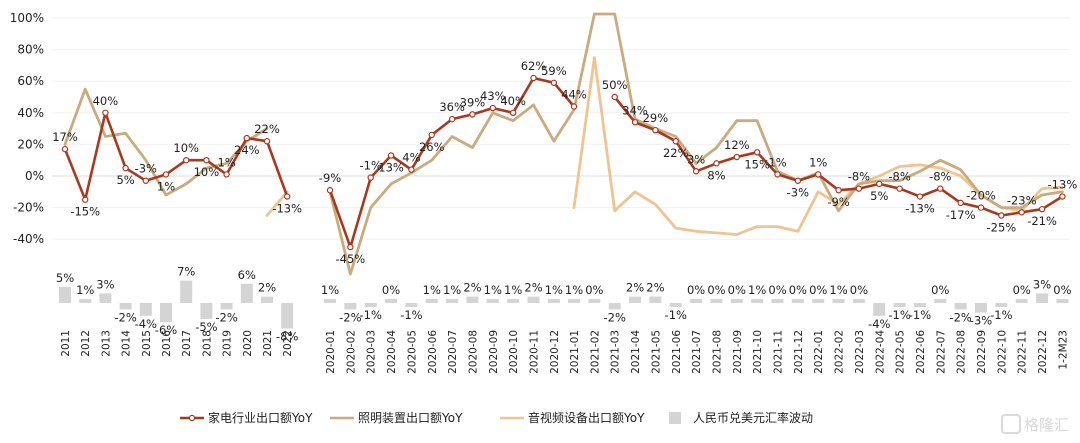 Image resolution: width=1080 pixels, height=443 pixels. What do you see at coordinates (350, 259) in the screenshot?
I see `data-label: -45%` at bounding box center [350, 259].